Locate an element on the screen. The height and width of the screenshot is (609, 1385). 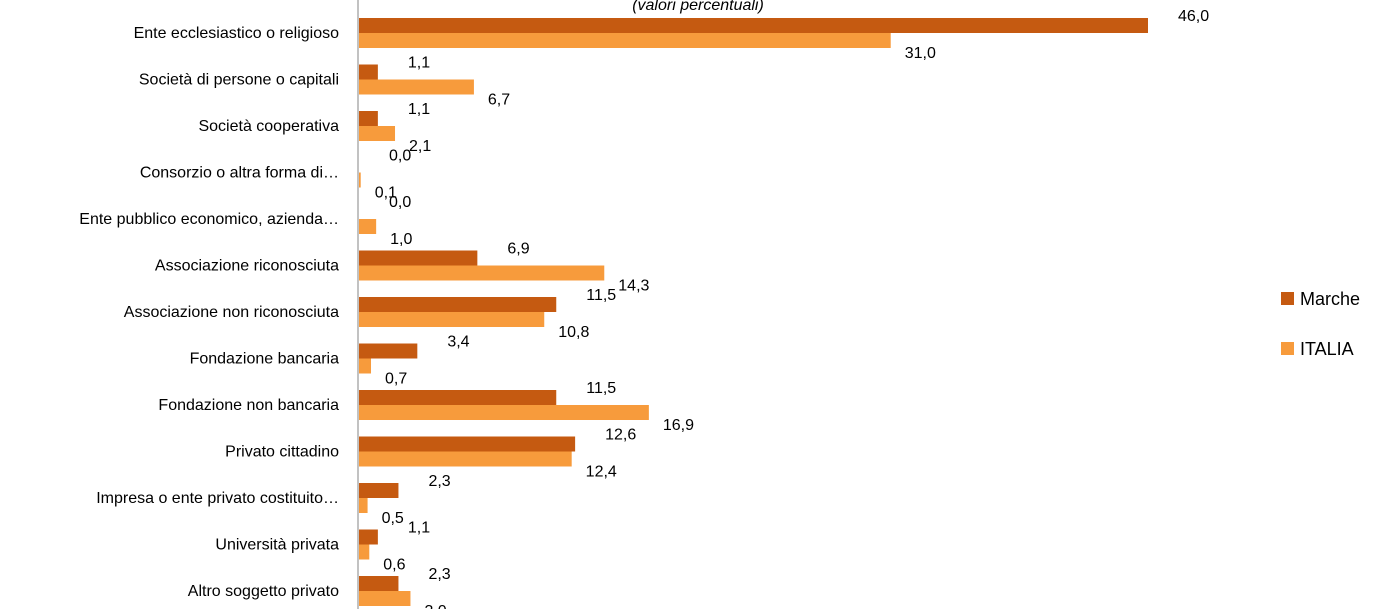
data-label-italia: 31,0 is located at coordinates (920, 53).